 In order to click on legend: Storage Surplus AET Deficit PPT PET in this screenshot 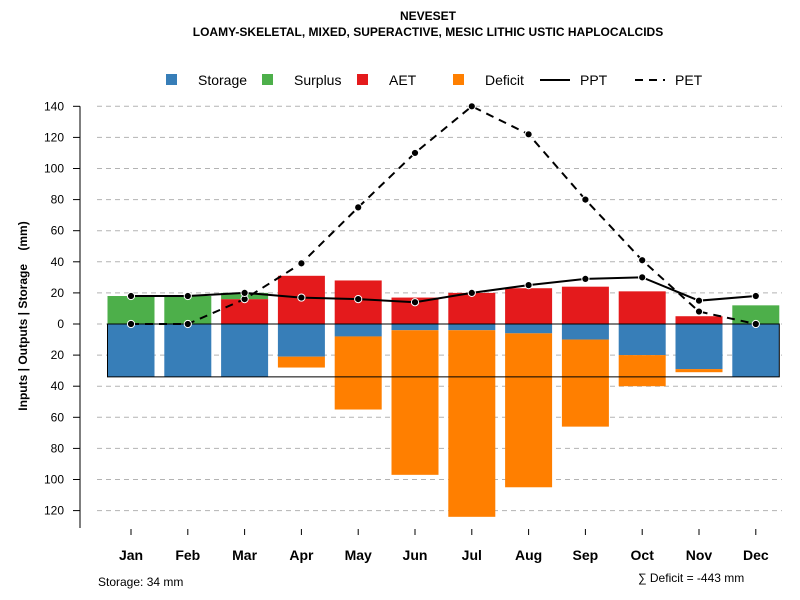, I will do `click(434, 80)`.